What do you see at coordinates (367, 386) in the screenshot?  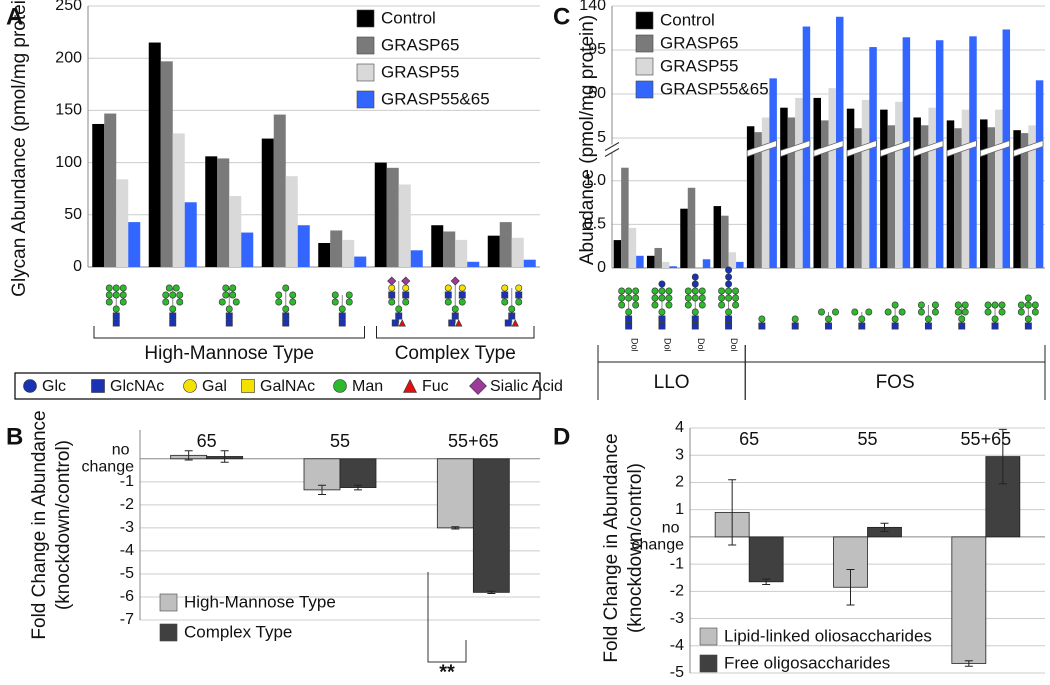 I see `symbol-legend-label: Man` at bounding box center [367, 386].